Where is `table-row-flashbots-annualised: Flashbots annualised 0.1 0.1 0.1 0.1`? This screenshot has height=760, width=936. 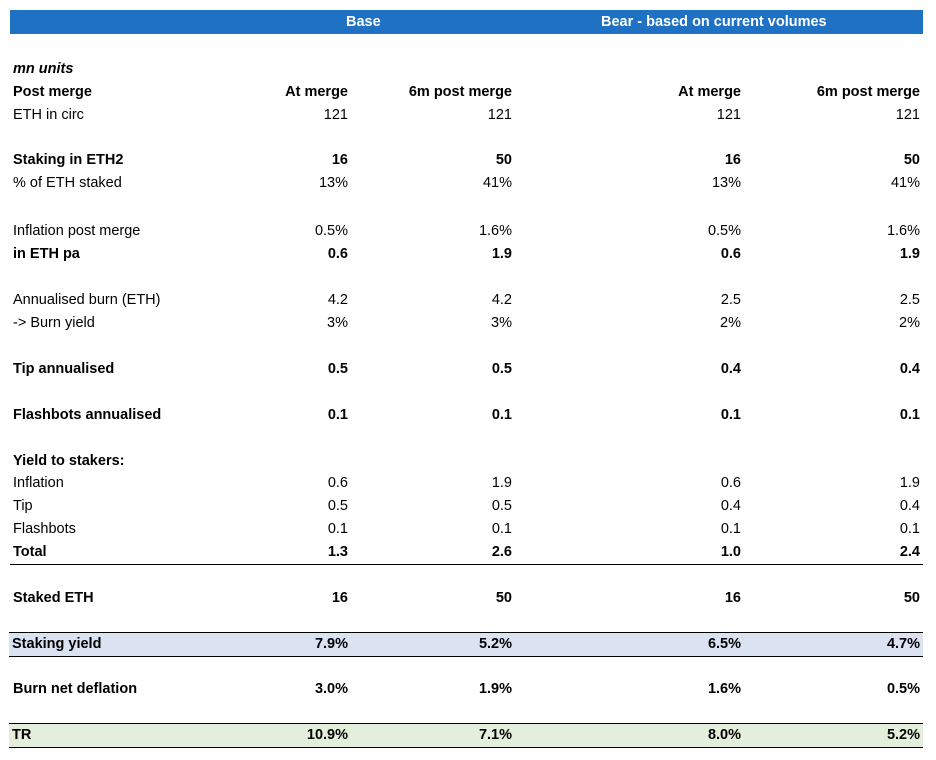 table-row-flashbots-annualised: Flashbots annualised 0.1 0.1 0.1 0.1 is located at coordinates (466, 415).